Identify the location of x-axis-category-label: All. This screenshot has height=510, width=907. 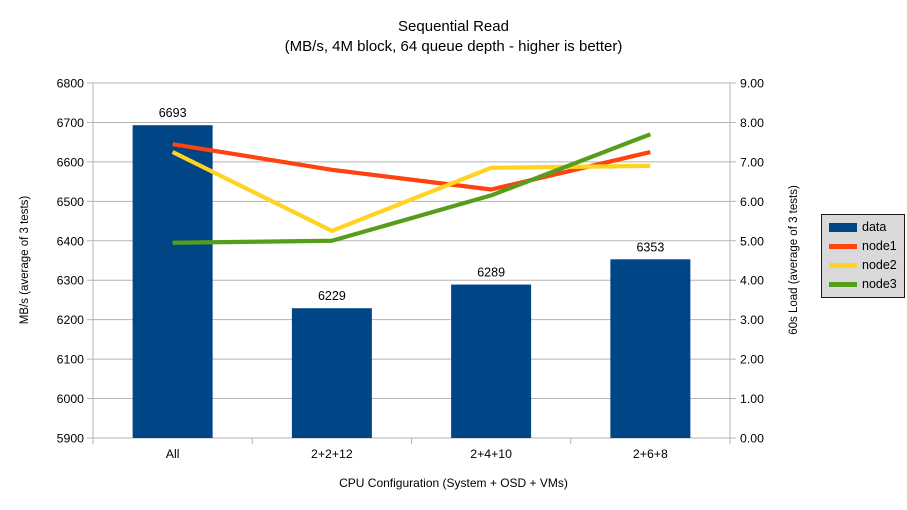
(173, 454).